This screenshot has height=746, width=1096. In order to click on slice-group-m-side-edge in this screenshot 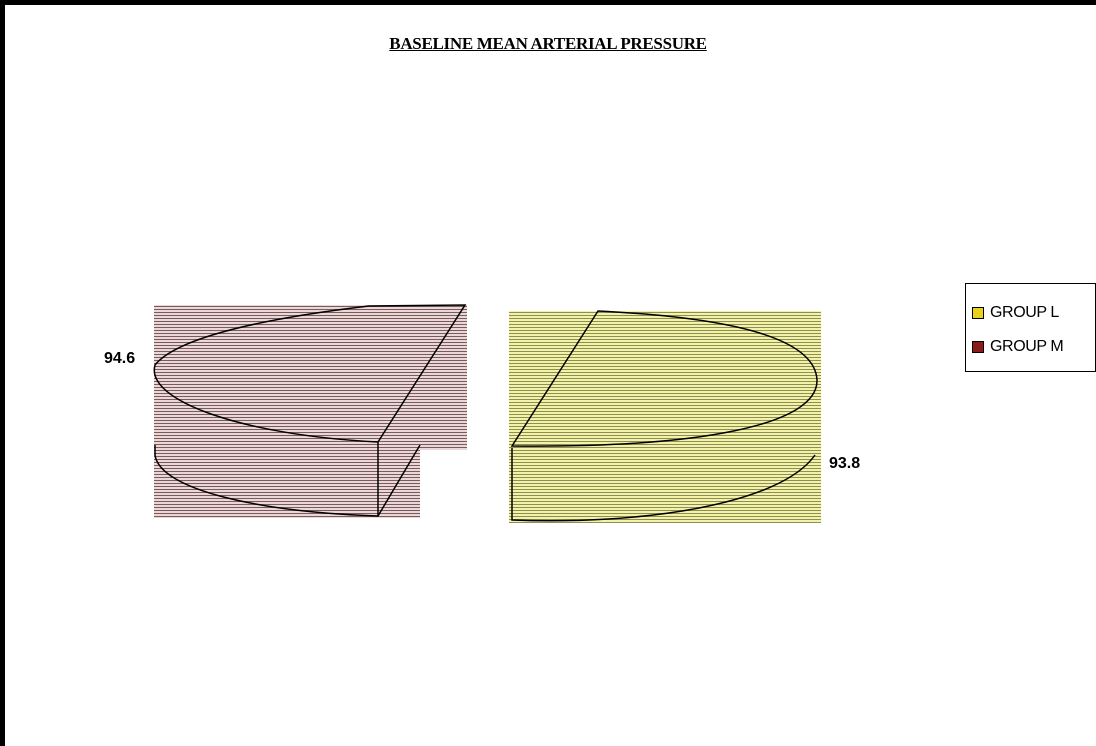, I will do `click(287, 479)`.